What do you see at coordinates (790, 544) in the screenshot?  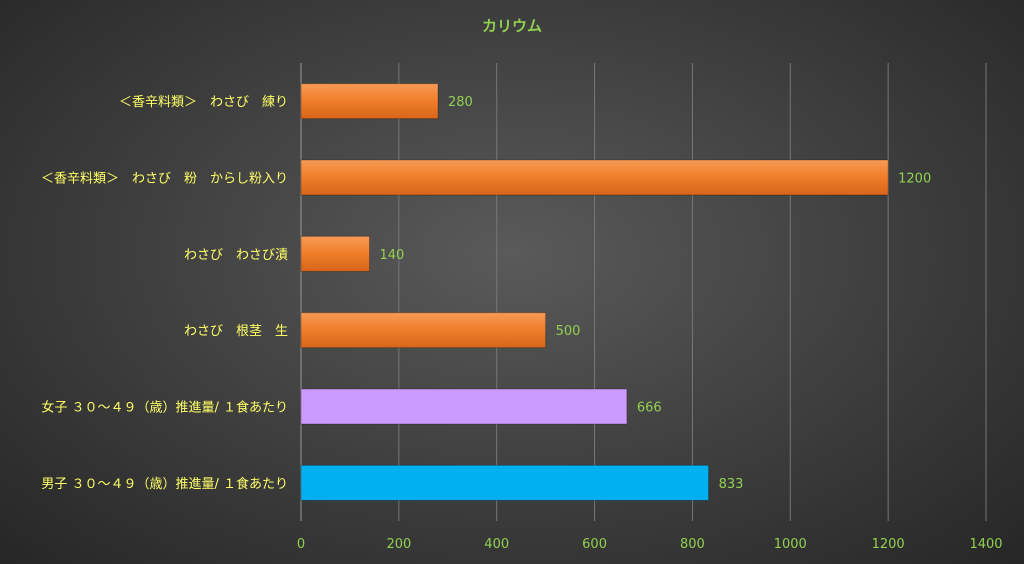 I see `x-tick-label: 1000` at bounding box center [790, 544].